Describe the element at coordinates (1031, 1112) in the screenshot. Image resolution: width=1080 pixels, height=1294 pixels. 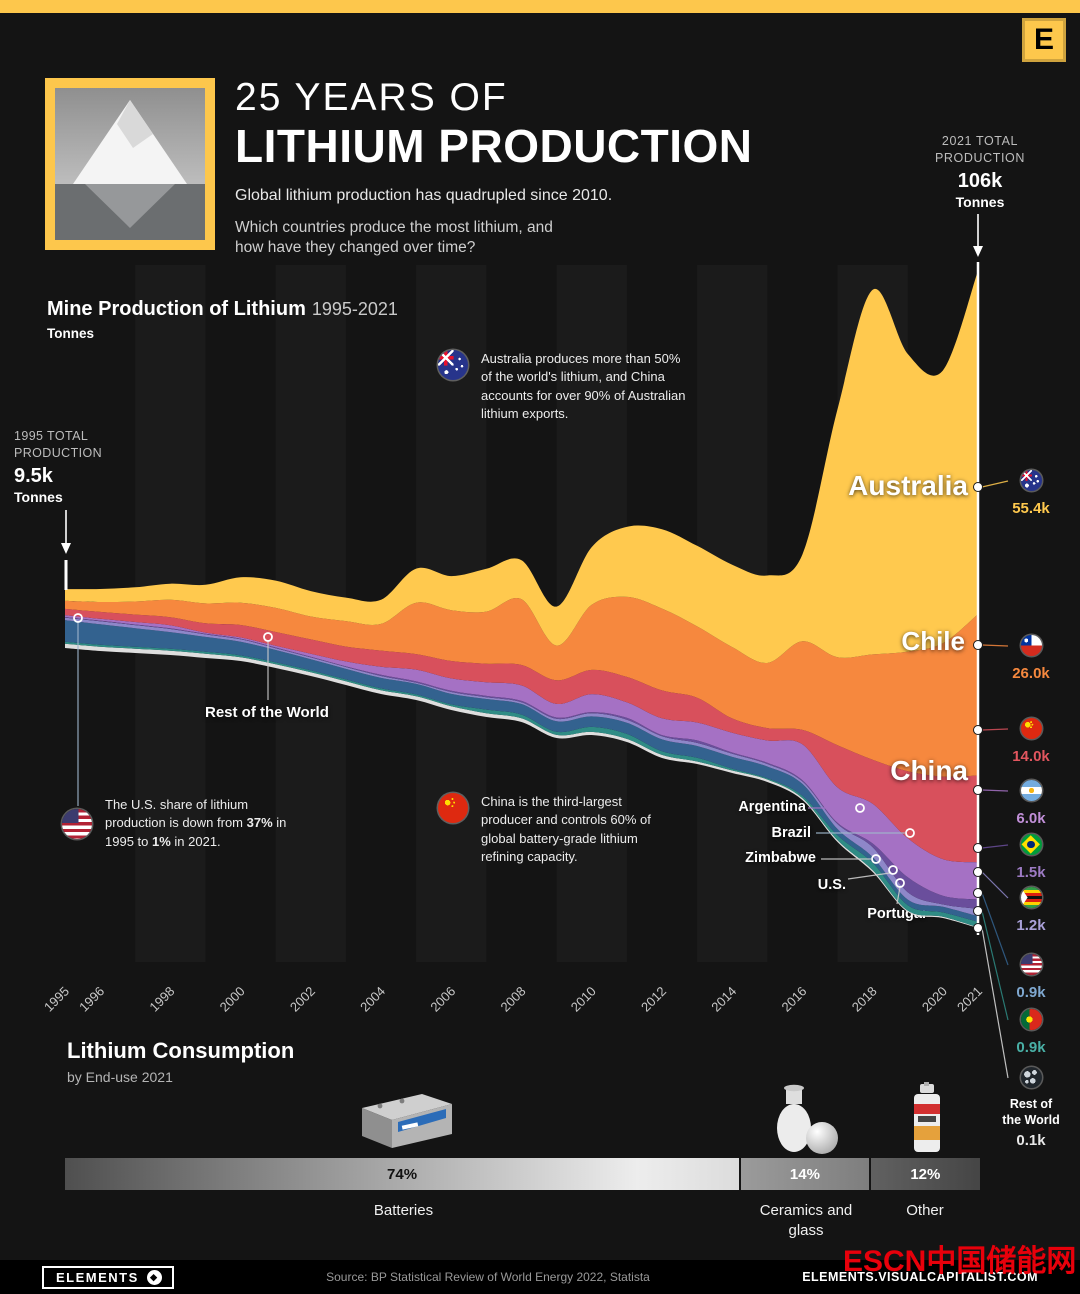
I see `legend-label-rest-of-world: Rest of the World` at that location.